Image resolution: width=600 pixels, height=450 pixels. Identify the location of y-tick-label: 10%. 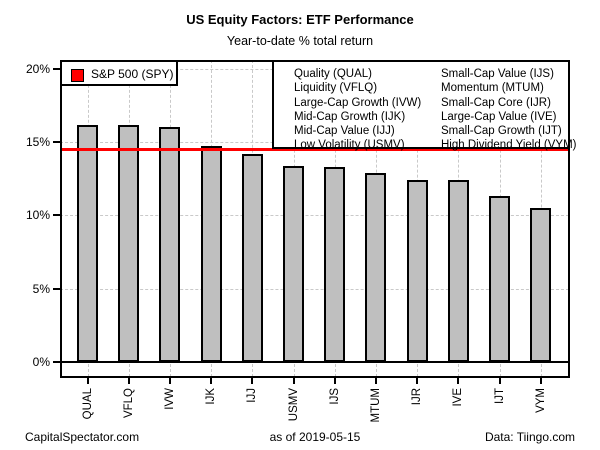
(37, 215).